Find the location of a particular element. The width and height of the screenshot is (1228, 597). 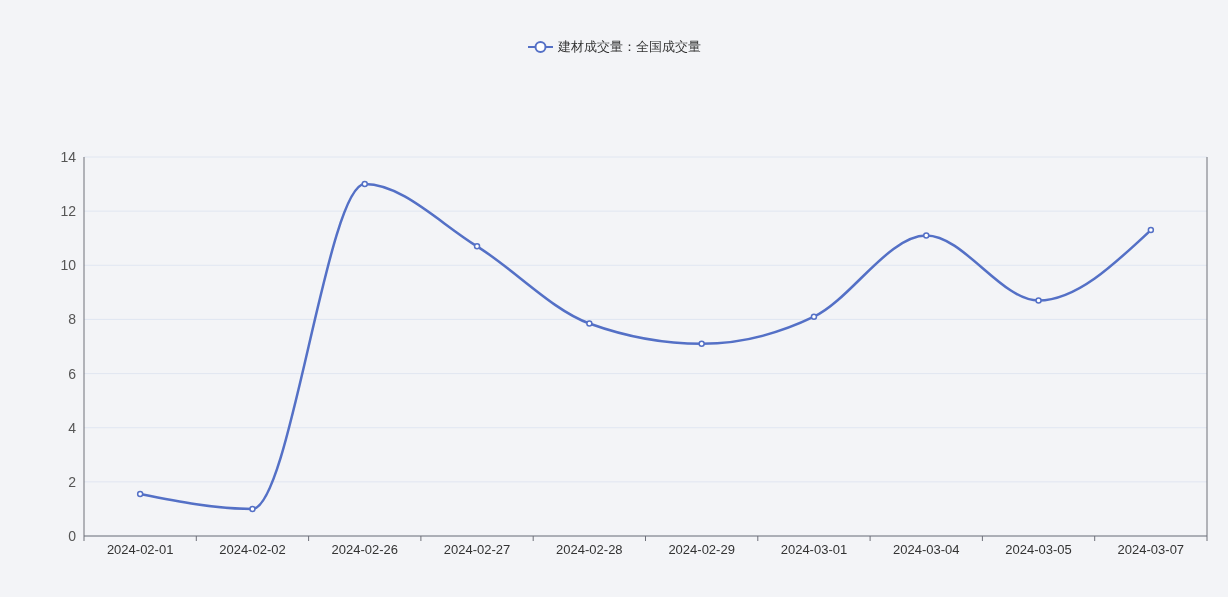

y-tick-label: 12 is located at coordinates (68, 211).